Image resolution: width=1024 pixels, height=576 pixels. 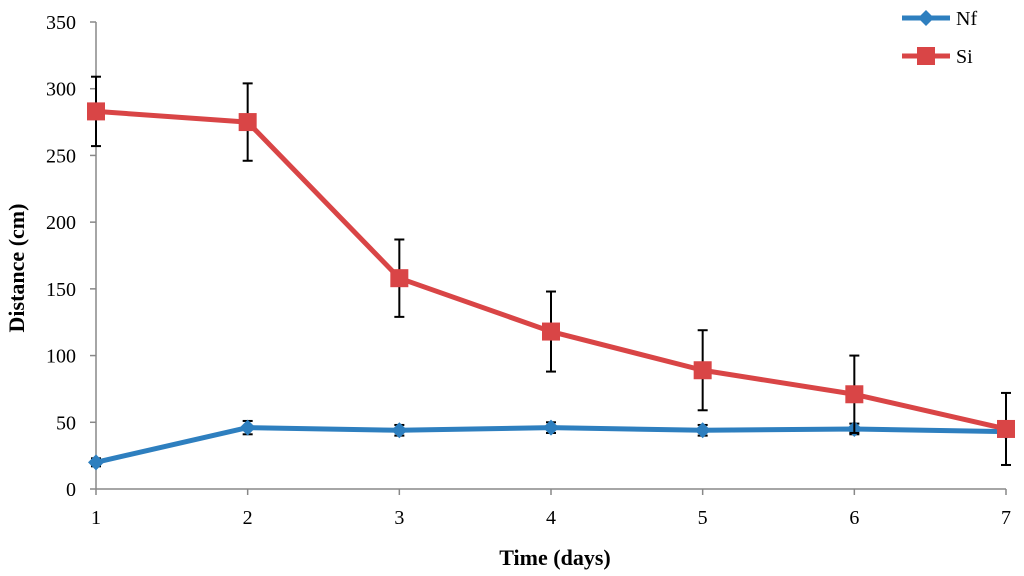 I want to click on x-axis-ticks: 1 2 3 4 5 6 7, so click(x=551, y=509).